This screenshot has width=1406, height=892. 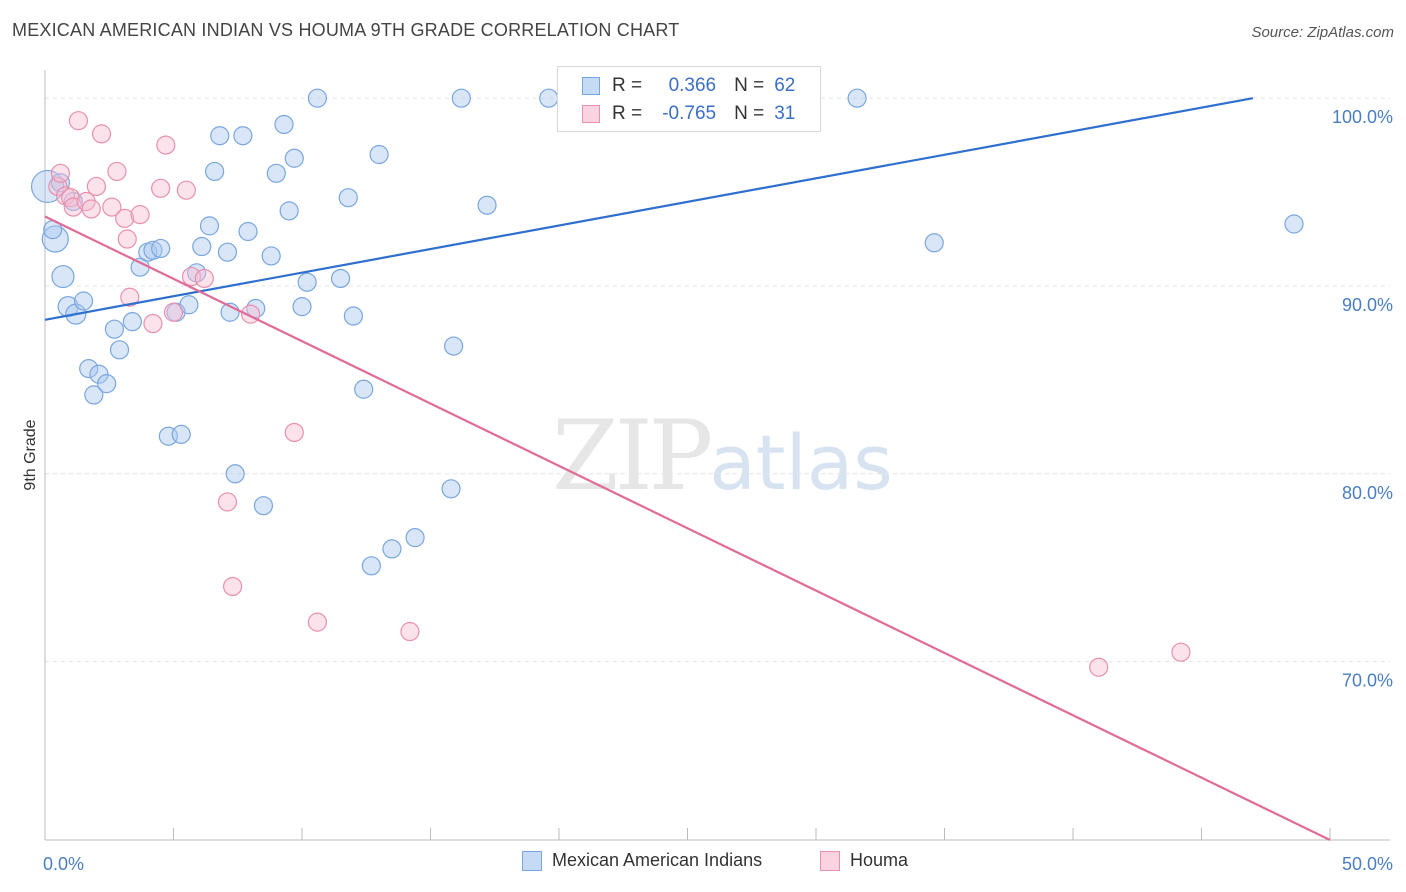 I want to click on legend-item-mexican-american-indians: Mexican American Indians, so click(x=642, y=860).